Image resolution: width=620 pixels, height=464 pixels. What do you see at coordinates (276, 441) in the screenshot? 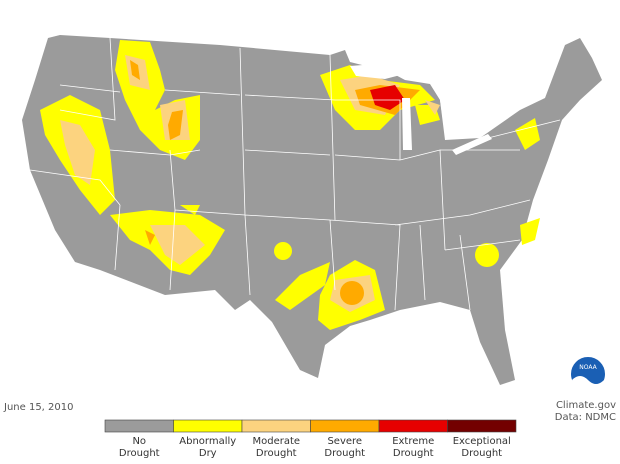
I see `legend-label: Moderate` at bounding box center [276, 441].